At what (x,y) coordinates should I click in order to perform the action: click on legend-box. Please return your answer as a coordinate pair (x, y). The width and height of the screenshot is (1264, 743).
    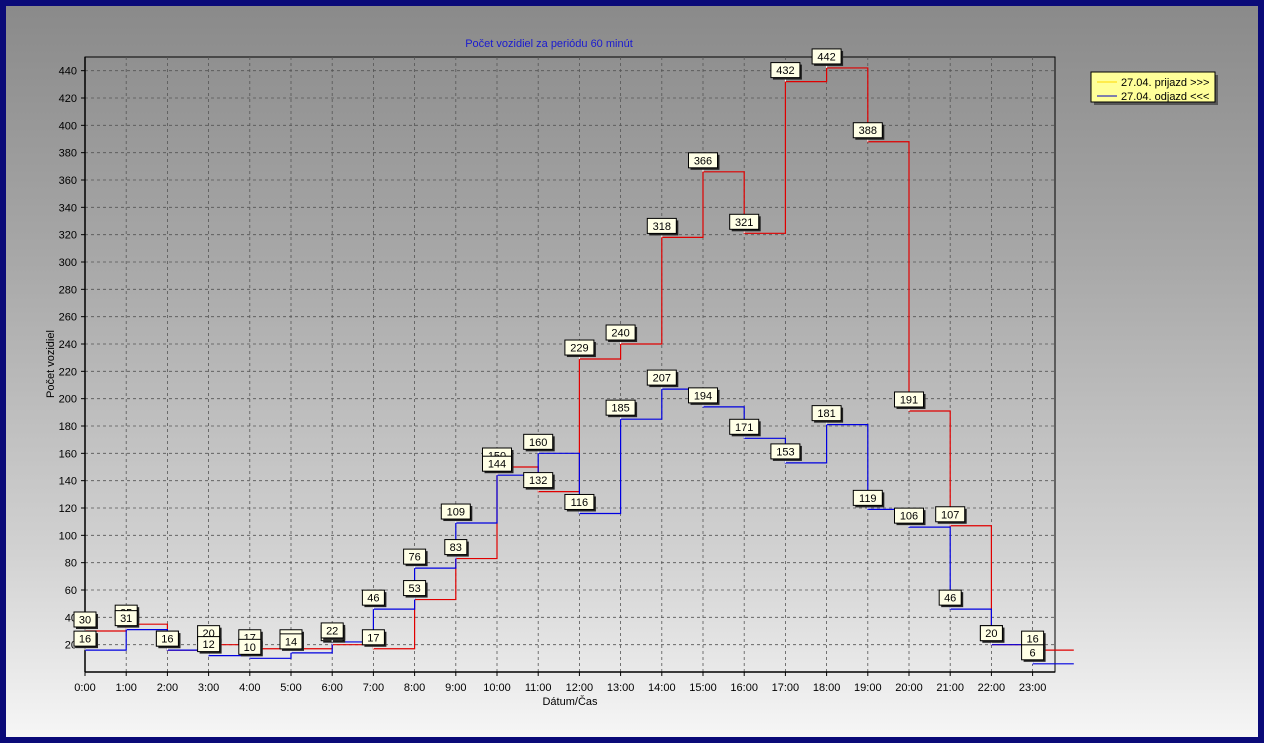
    Looking at the image, I should click on (1153, 87).